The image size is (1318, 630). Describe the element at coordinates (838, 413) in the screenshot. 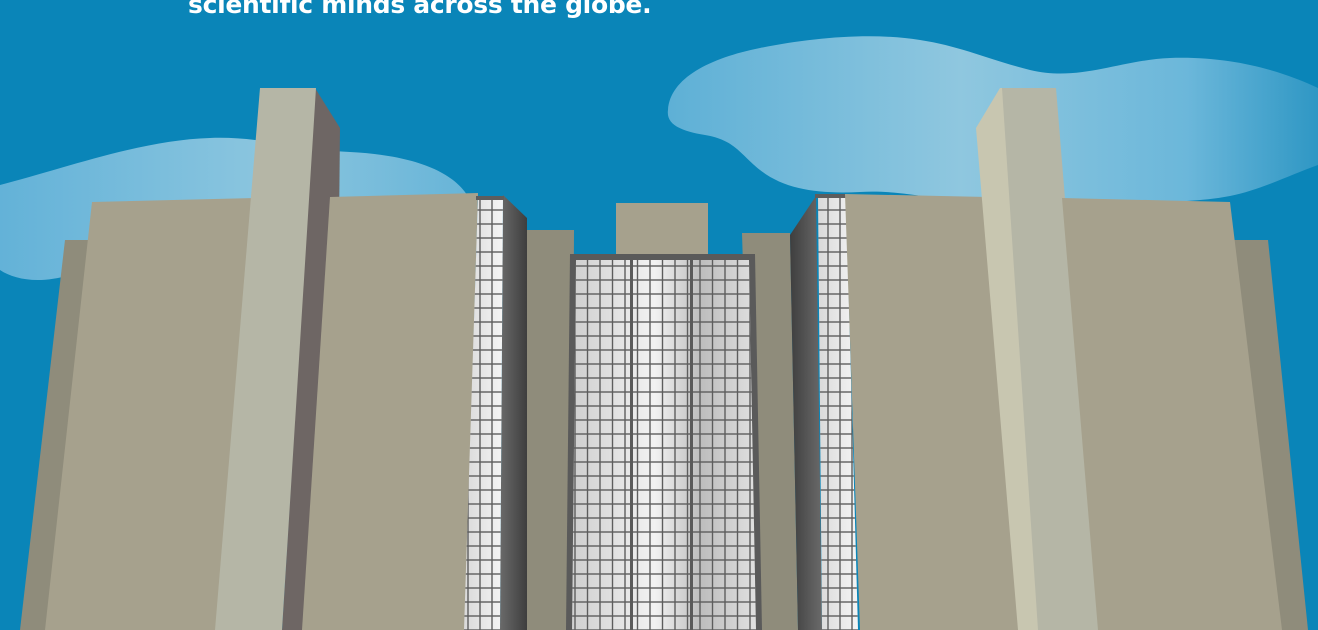

I see `building-right-glass-grid` at that location.